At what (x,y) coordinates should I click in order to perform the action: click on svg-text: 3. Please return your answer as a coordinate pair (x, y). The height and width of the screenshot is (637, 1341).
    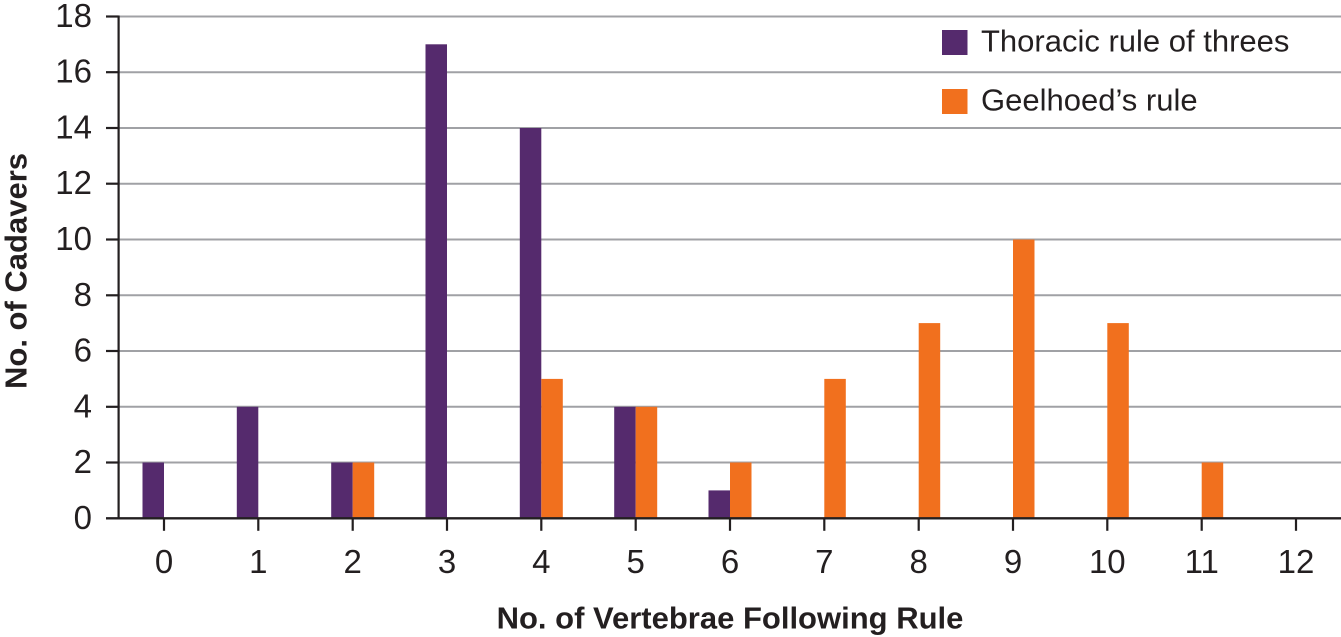
    Looking at the image, I should click on (447, 561).